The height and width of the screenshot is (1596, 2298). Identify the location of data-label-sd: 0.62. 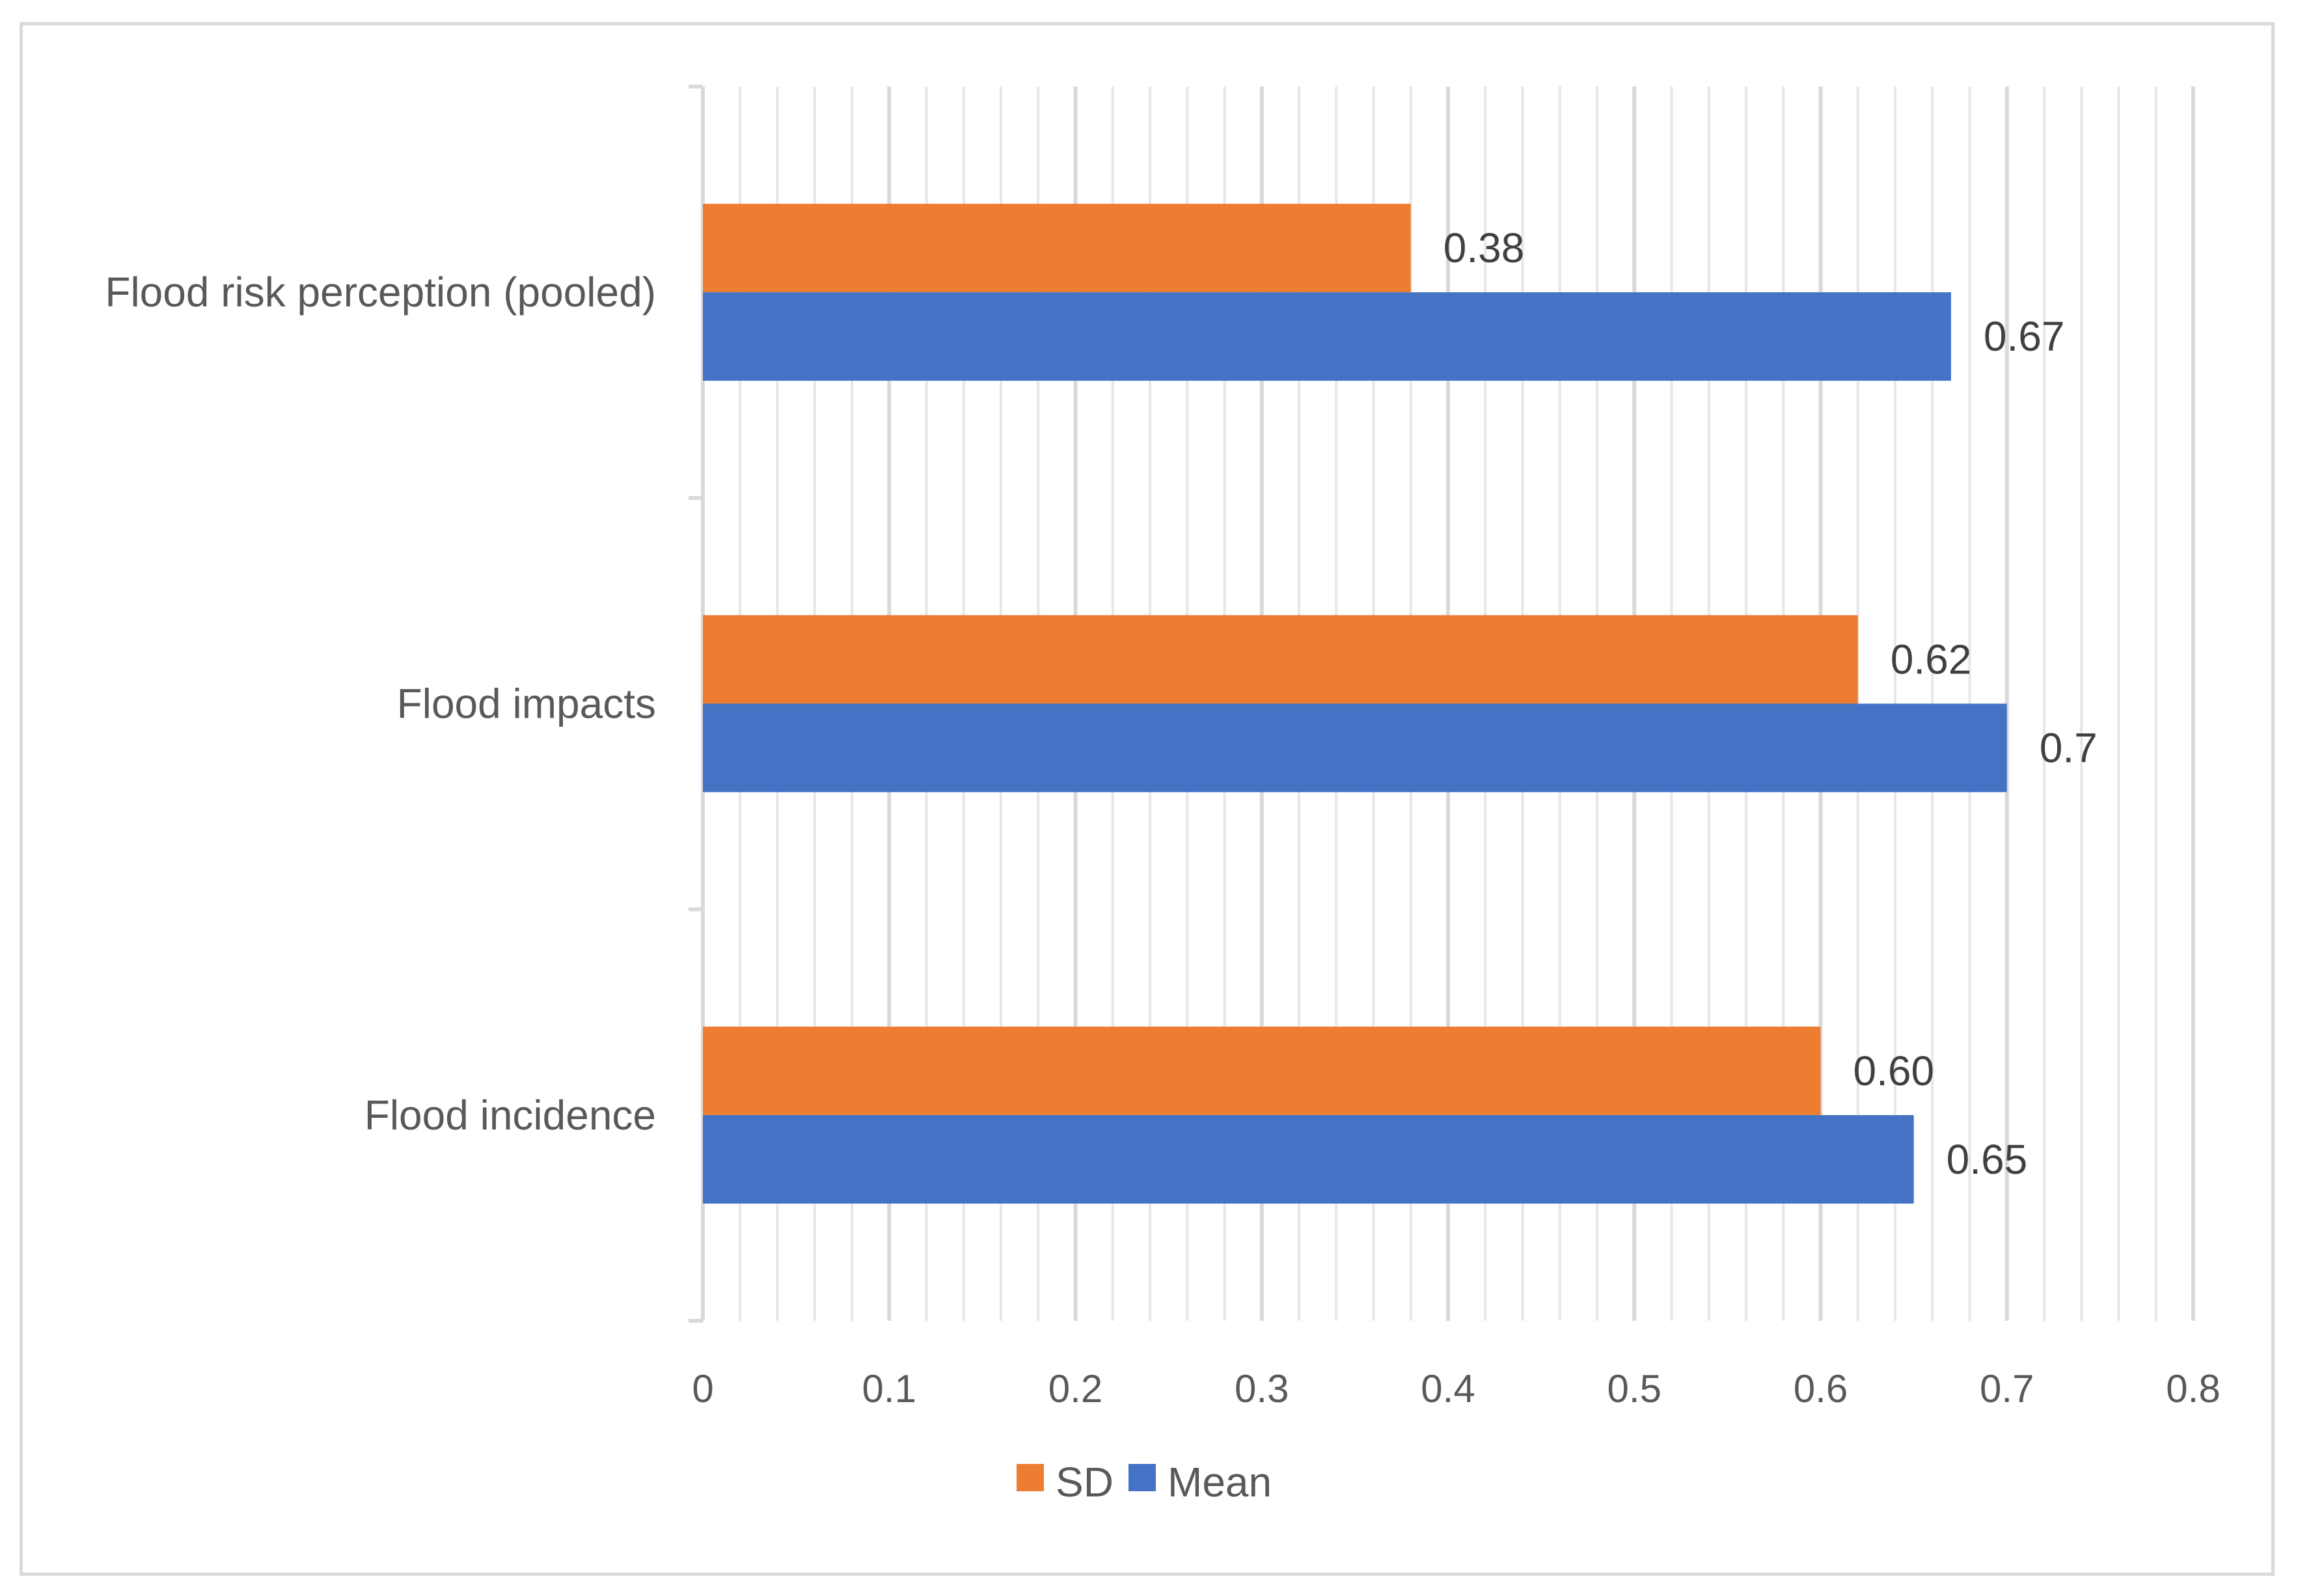
(1931, 659).